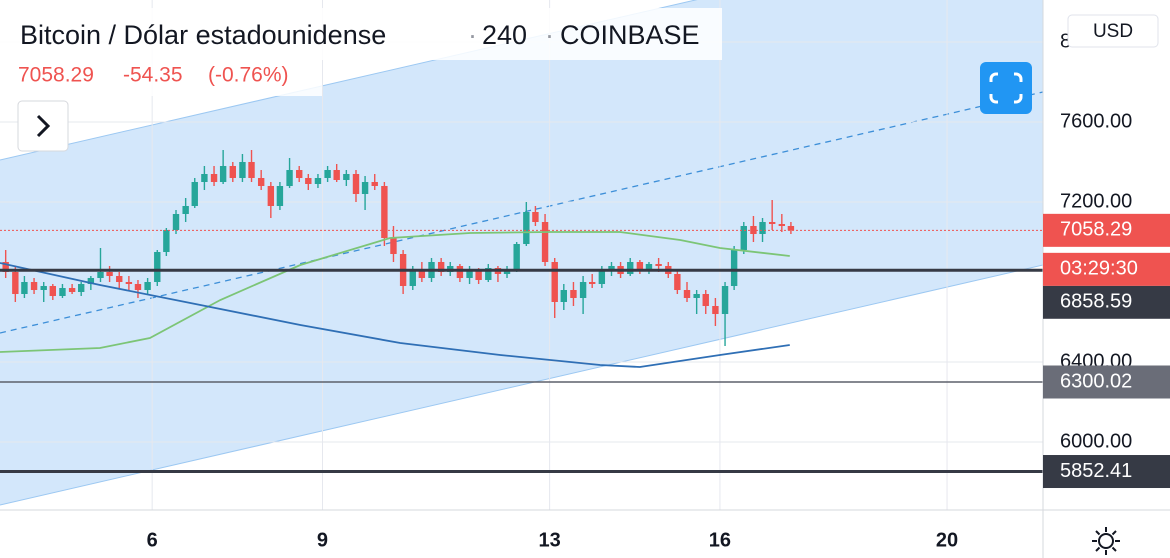 The width and height of the screenshot is (1170, 558). I want to click on price-change: -54.35, so click(153, 75).